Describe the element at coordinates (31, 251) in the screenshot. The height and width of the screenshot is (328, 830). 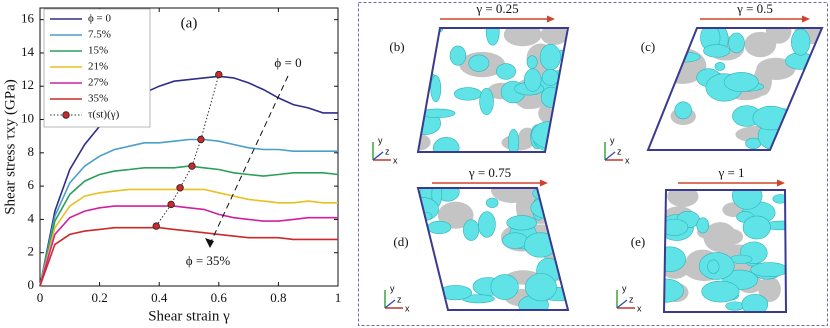
I see `y-tick-label: 2` at that location.